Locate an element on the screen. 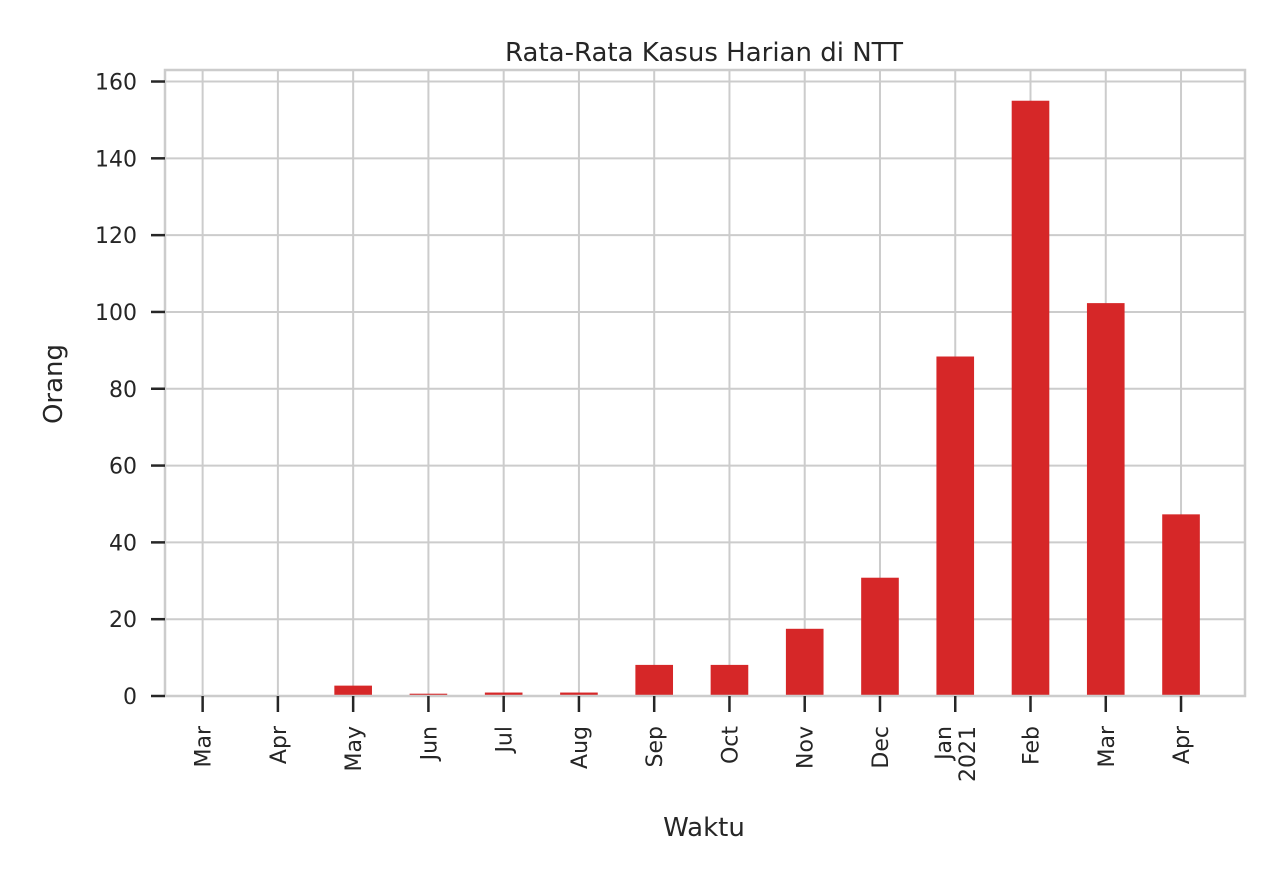  chart-title: Rata-Rata Kasus Harian di NTT is located at coordinates (704, 53).